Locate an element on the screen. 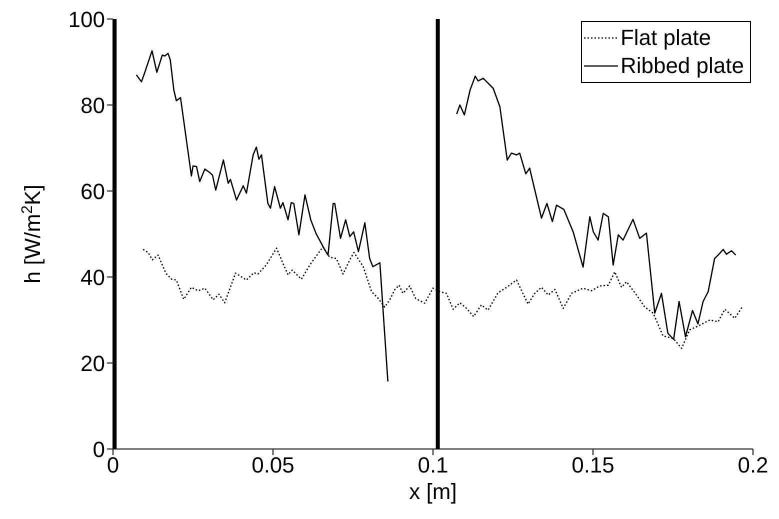 The image size is (779, 519). x-tick-label: 0.1 is located at coordinates (433, 465).